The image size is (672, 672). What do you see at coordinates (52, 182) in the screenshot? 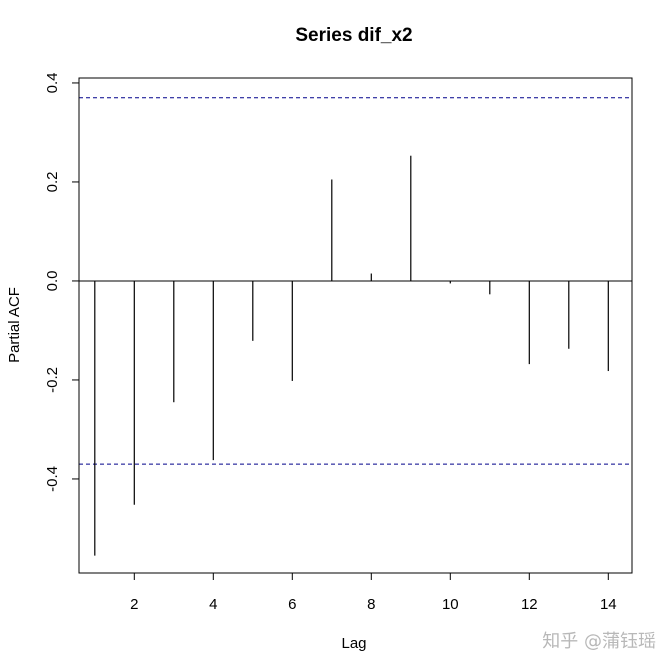
I see `y-tick-label: 0.2` at bounding box center [52, 182].